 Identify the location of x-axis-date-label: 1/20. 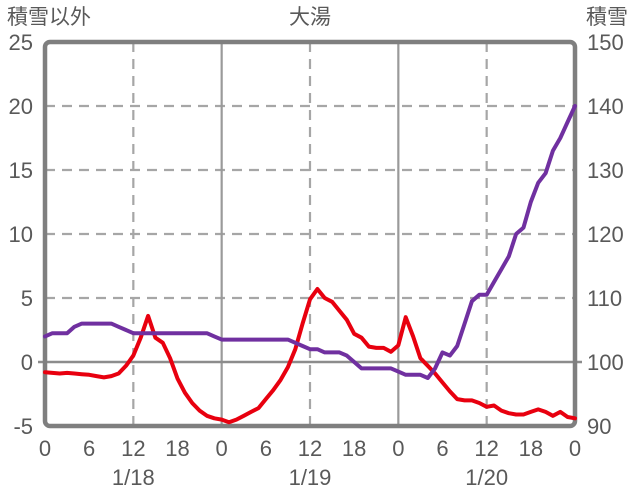
(486, 477).